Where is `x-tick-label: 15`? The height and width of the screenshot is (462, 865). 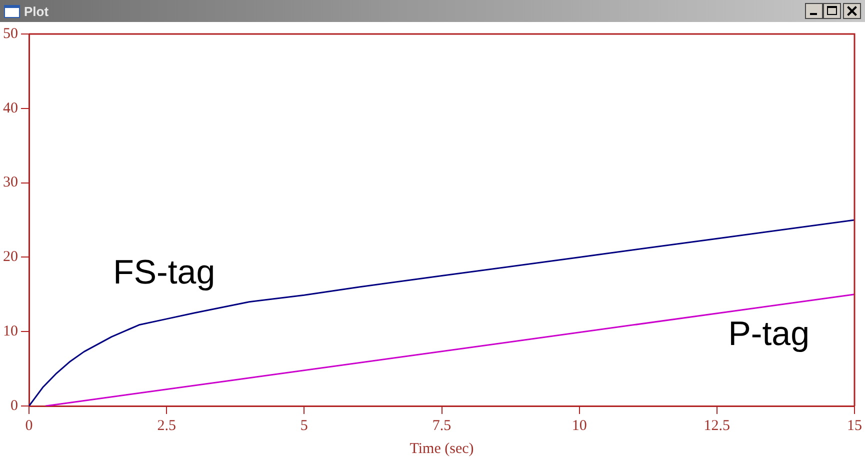 x-tick-label: 15 is located at coordinates (854, 426).